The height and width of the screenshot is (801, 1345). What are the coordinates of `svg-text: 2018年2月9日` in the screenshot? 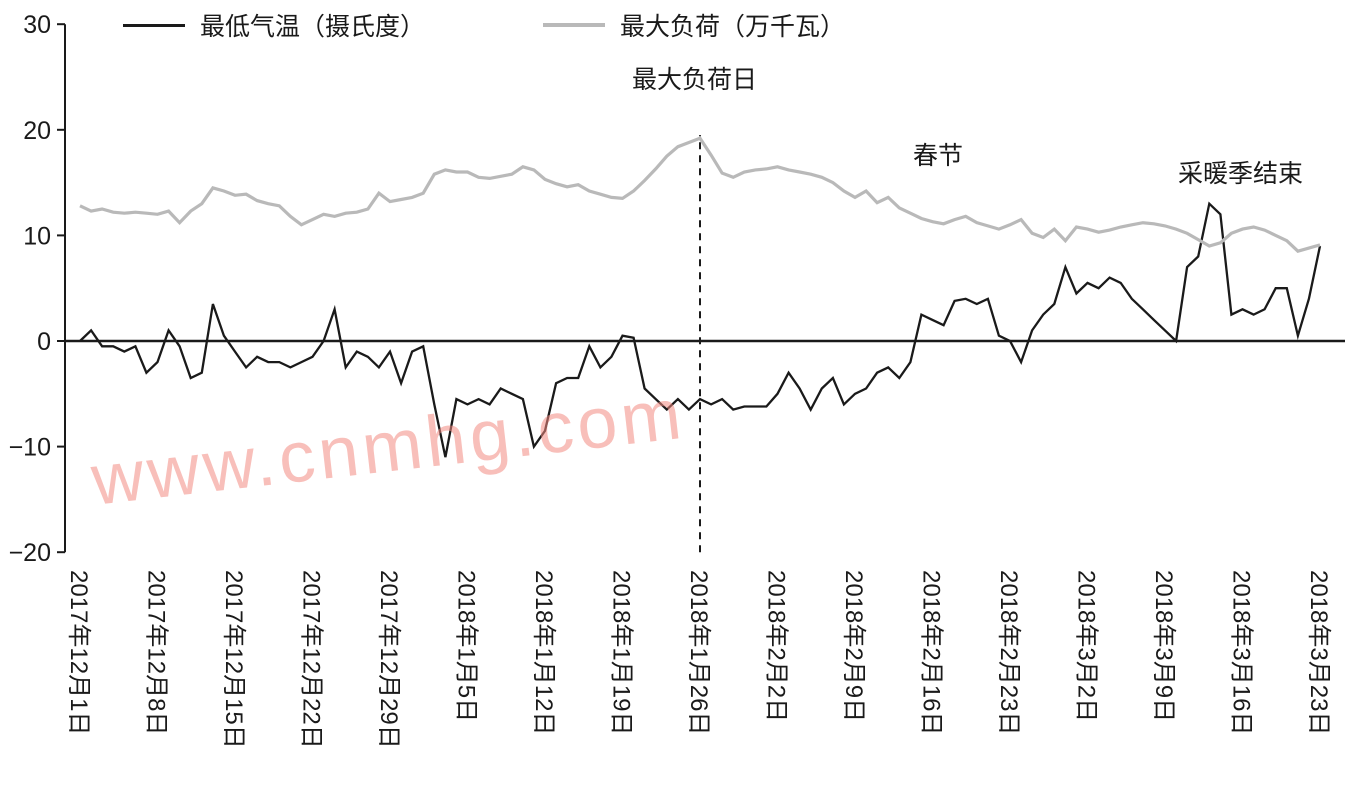 It's located at (853, 646).